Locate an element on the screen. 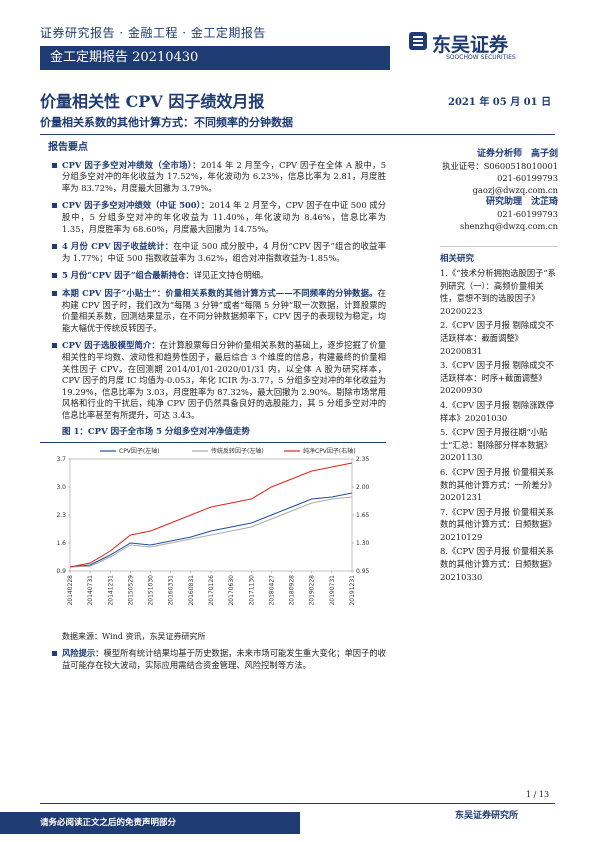 The width and height of the screenshot is (595, 842). footer-org: 东吴证券研究所 is located at coordinates (487, 816).